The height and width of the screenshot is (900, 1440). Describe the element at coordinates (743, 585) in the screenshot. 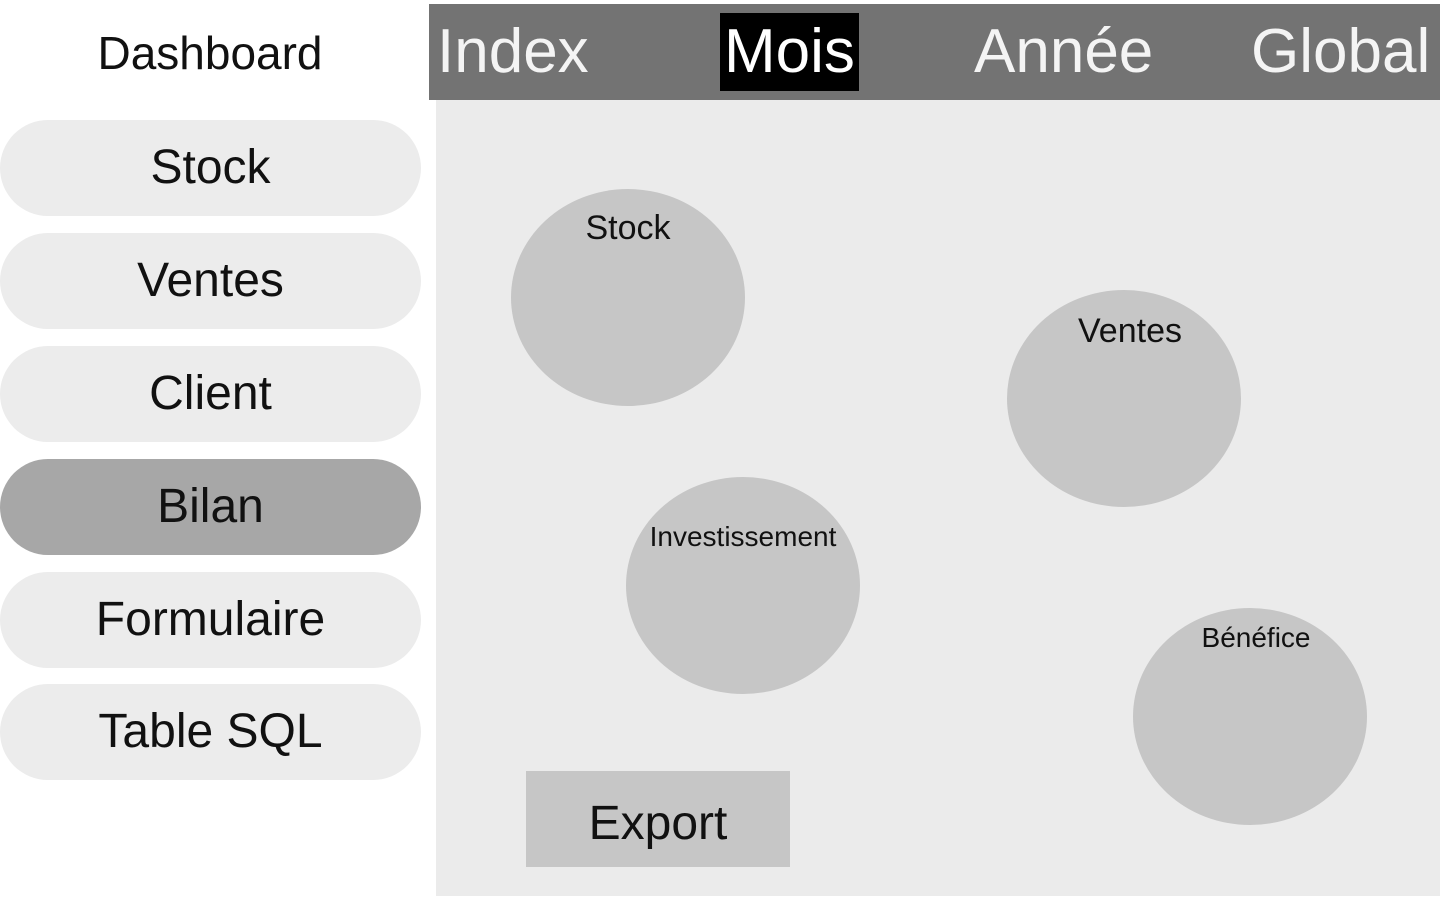

I see `investissement-bubble: Investissement` at that location.